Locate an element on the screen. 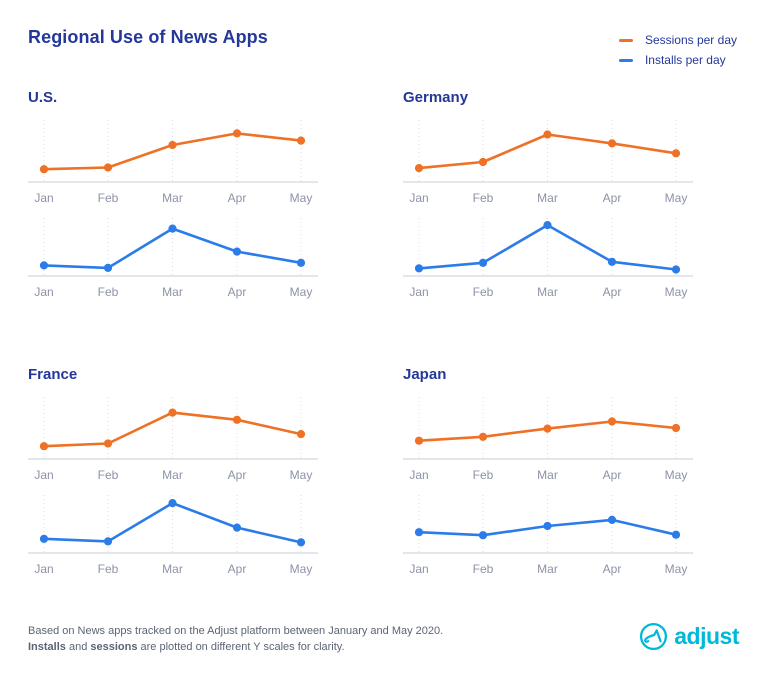  region-block-france: France Jan Feb Mar Apr May Jan Feb Mar Apr May is located at coordinates (173, 472).